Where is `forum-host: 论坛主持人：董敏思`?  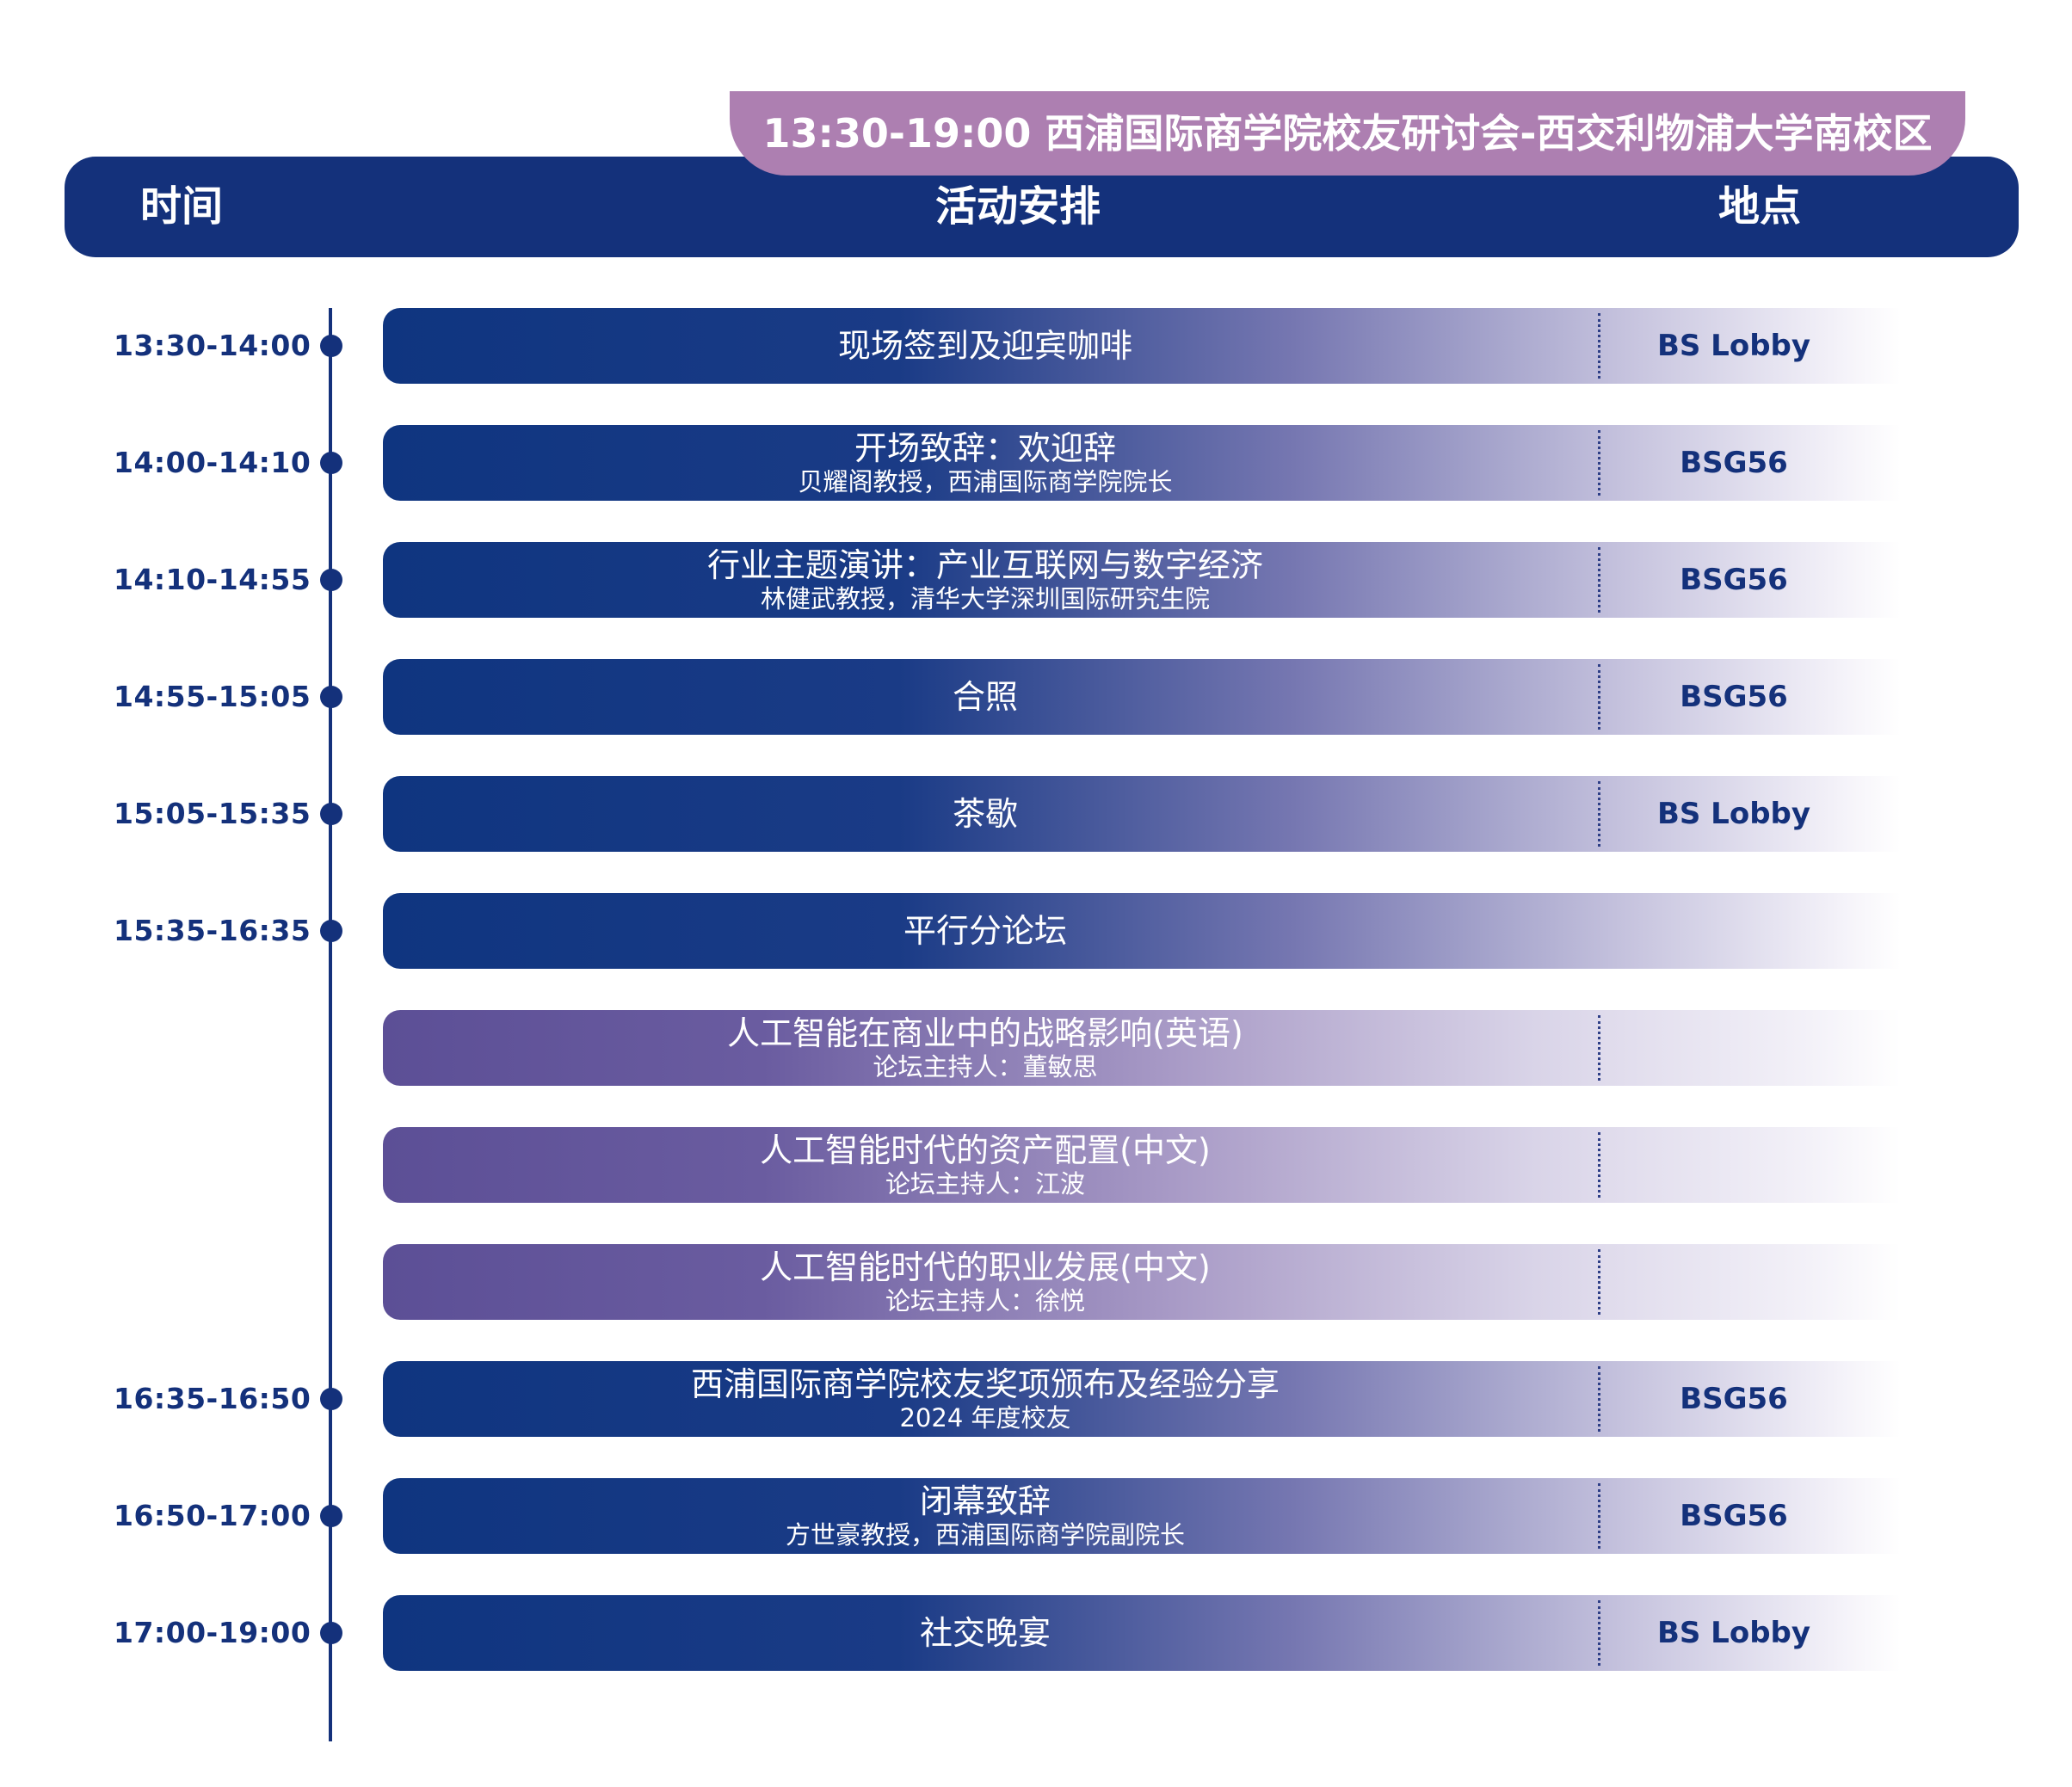 forum-host: 论坛主持人：董敏思 is located at coordinates (985, 1066).